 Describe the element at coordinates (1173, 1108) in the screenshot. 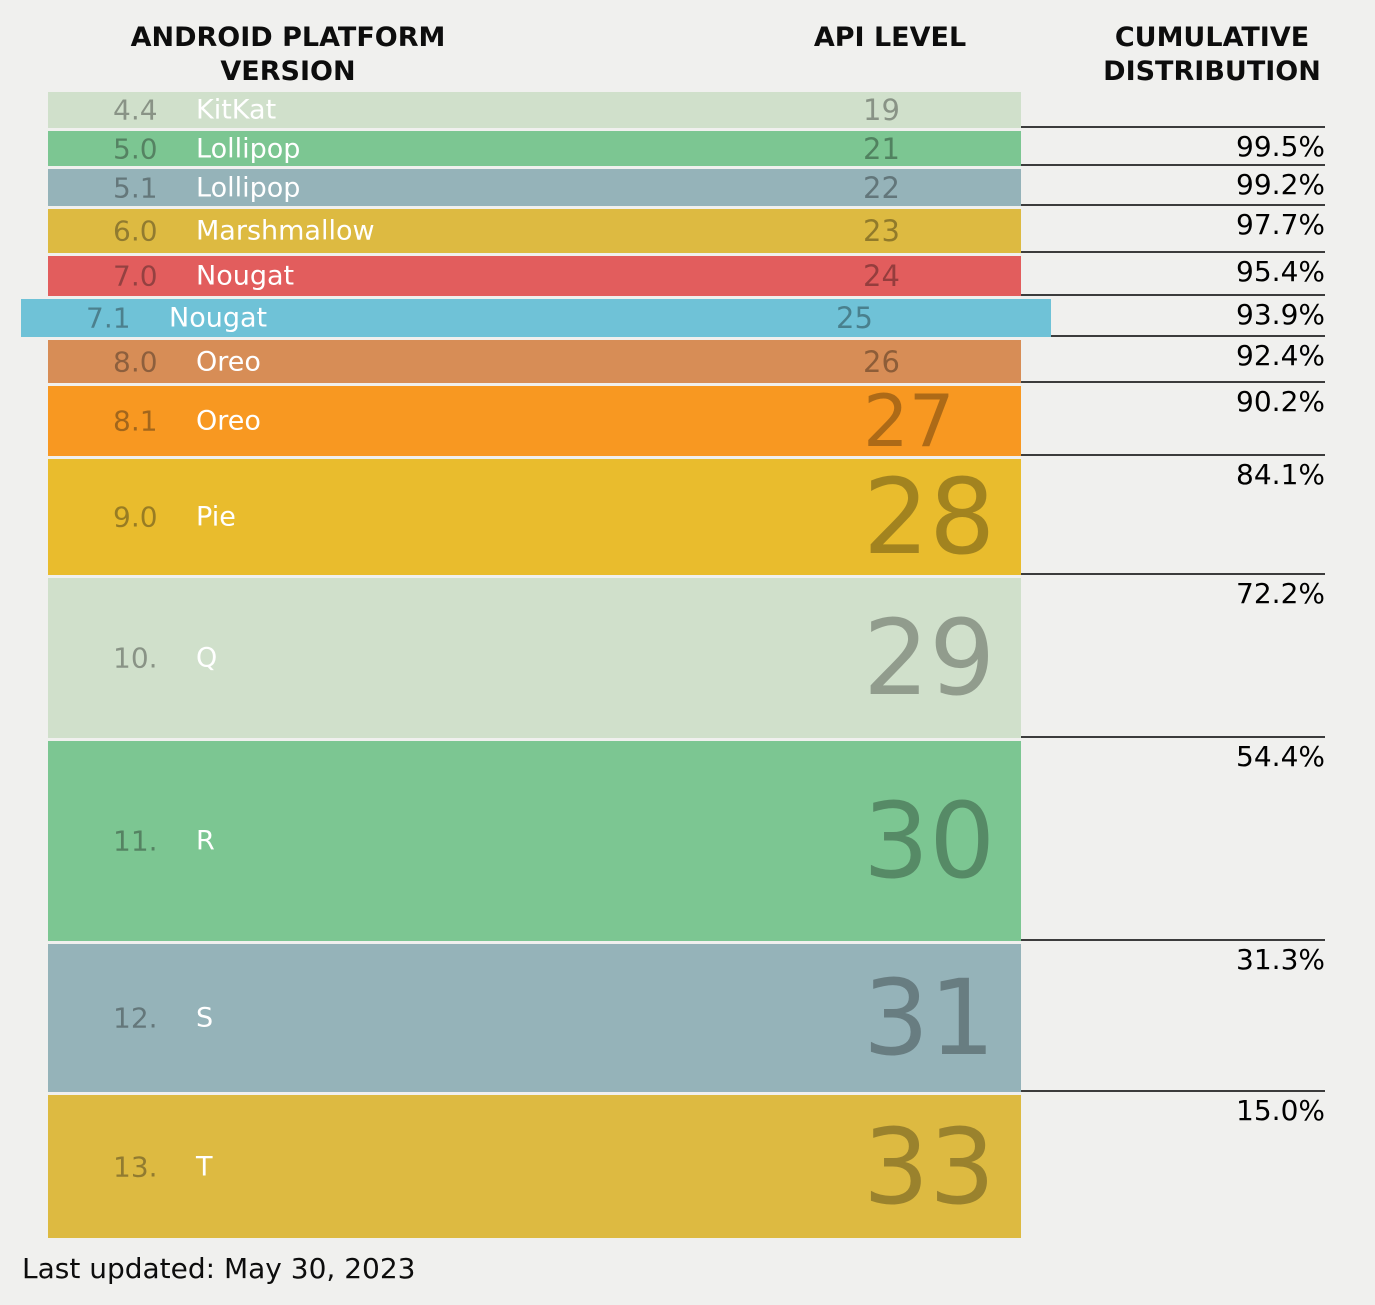

I see `cumulative-marker: 15.0%` at that location.